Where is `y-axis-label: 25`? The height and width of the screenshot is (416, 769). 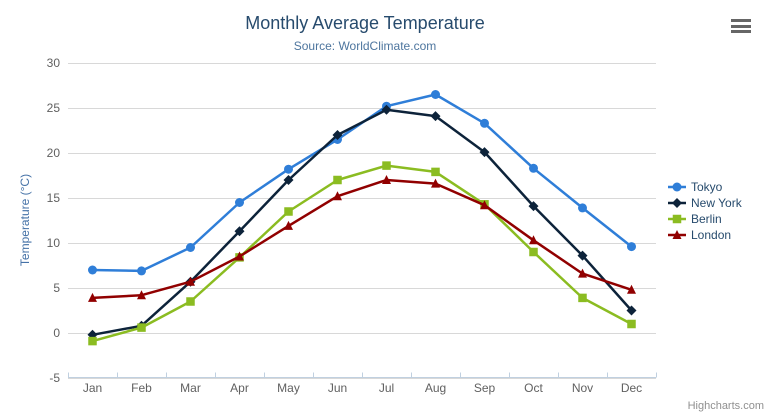 y-axis-label: 25 is located at coordinates (54, 108).